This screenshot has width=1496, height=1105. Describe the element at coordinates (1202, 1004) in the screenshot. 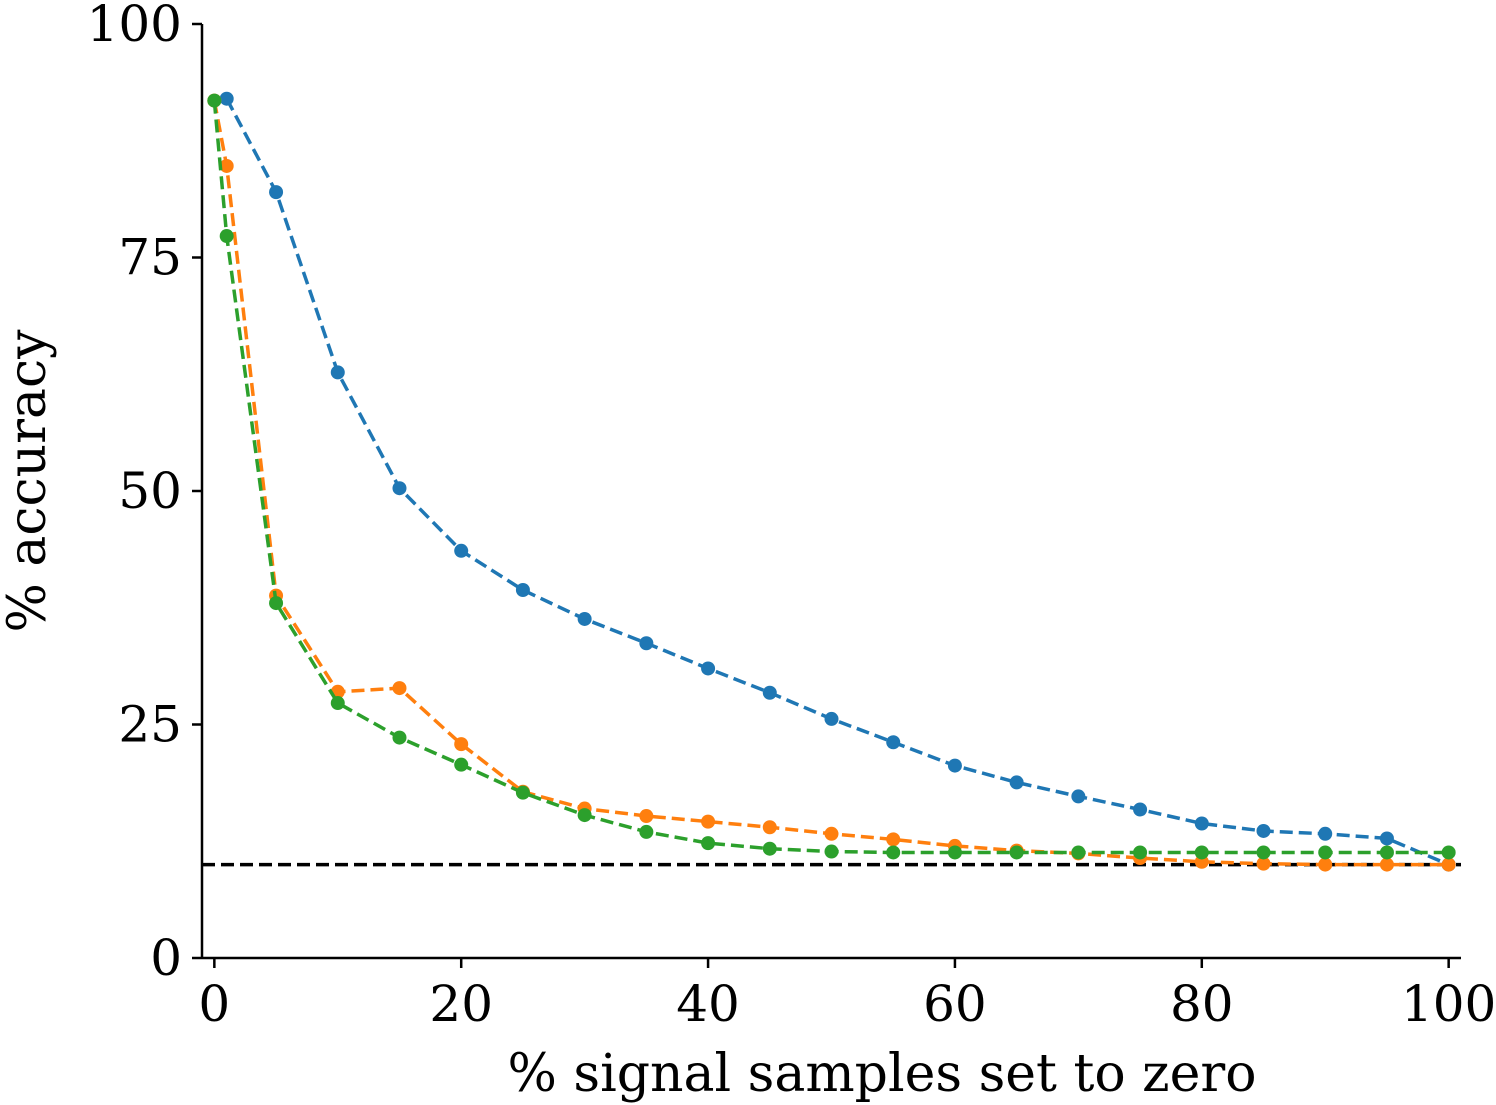

I see `x-tick-label: 80` at that location.